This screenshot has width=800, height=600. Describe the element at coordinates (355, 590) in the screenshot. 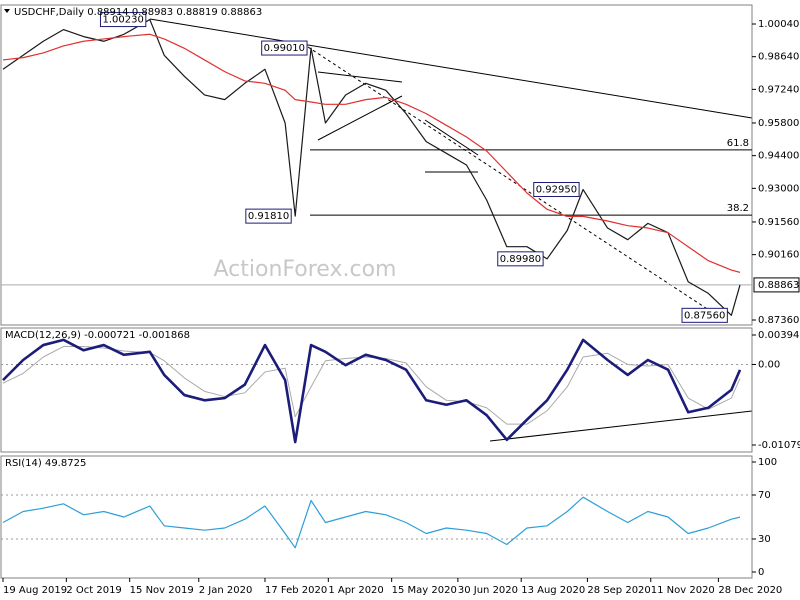

I see `x-tick-label: 1 Apr 2020` at that location.